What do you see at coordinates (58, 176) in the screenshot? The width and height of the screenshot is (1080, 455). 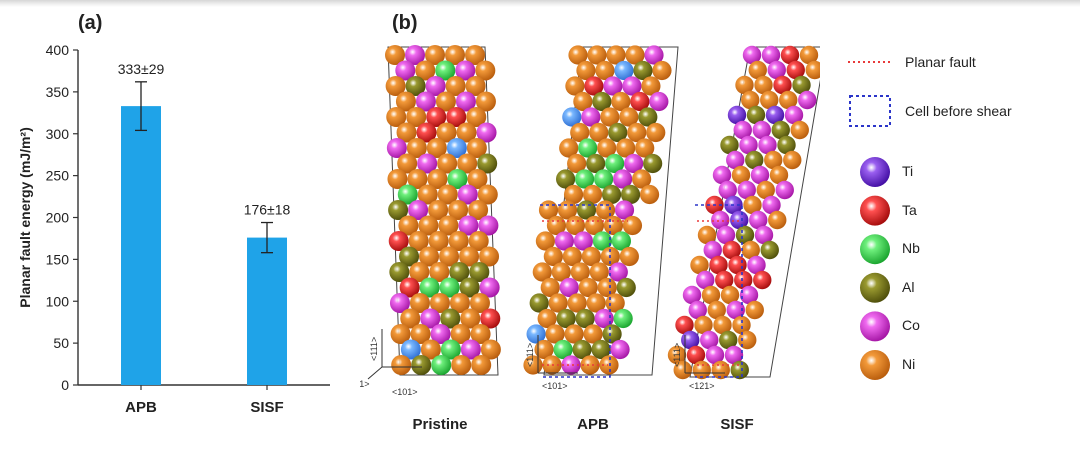 I see `y-tick-label: 250` at bounding box center [58, 176].